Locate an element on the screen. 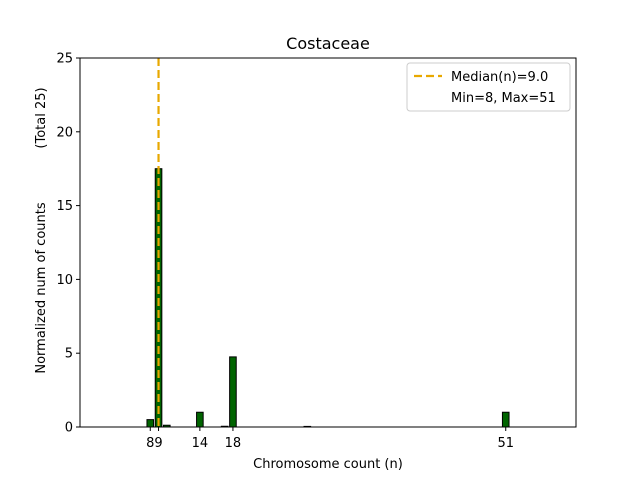 The width and height of the screenshot is (640, 480). x-tick-label: 9 is located at coordinates (158, 443).